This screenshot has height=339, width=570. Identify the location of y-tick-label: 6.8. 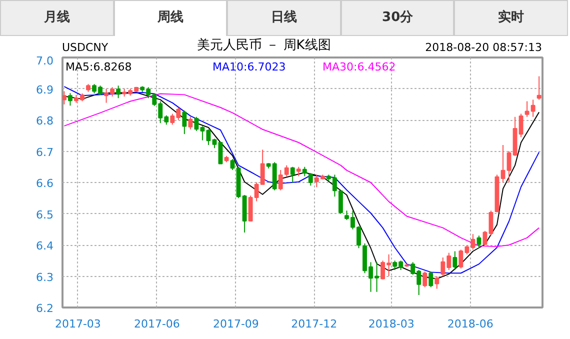
(45, 121).